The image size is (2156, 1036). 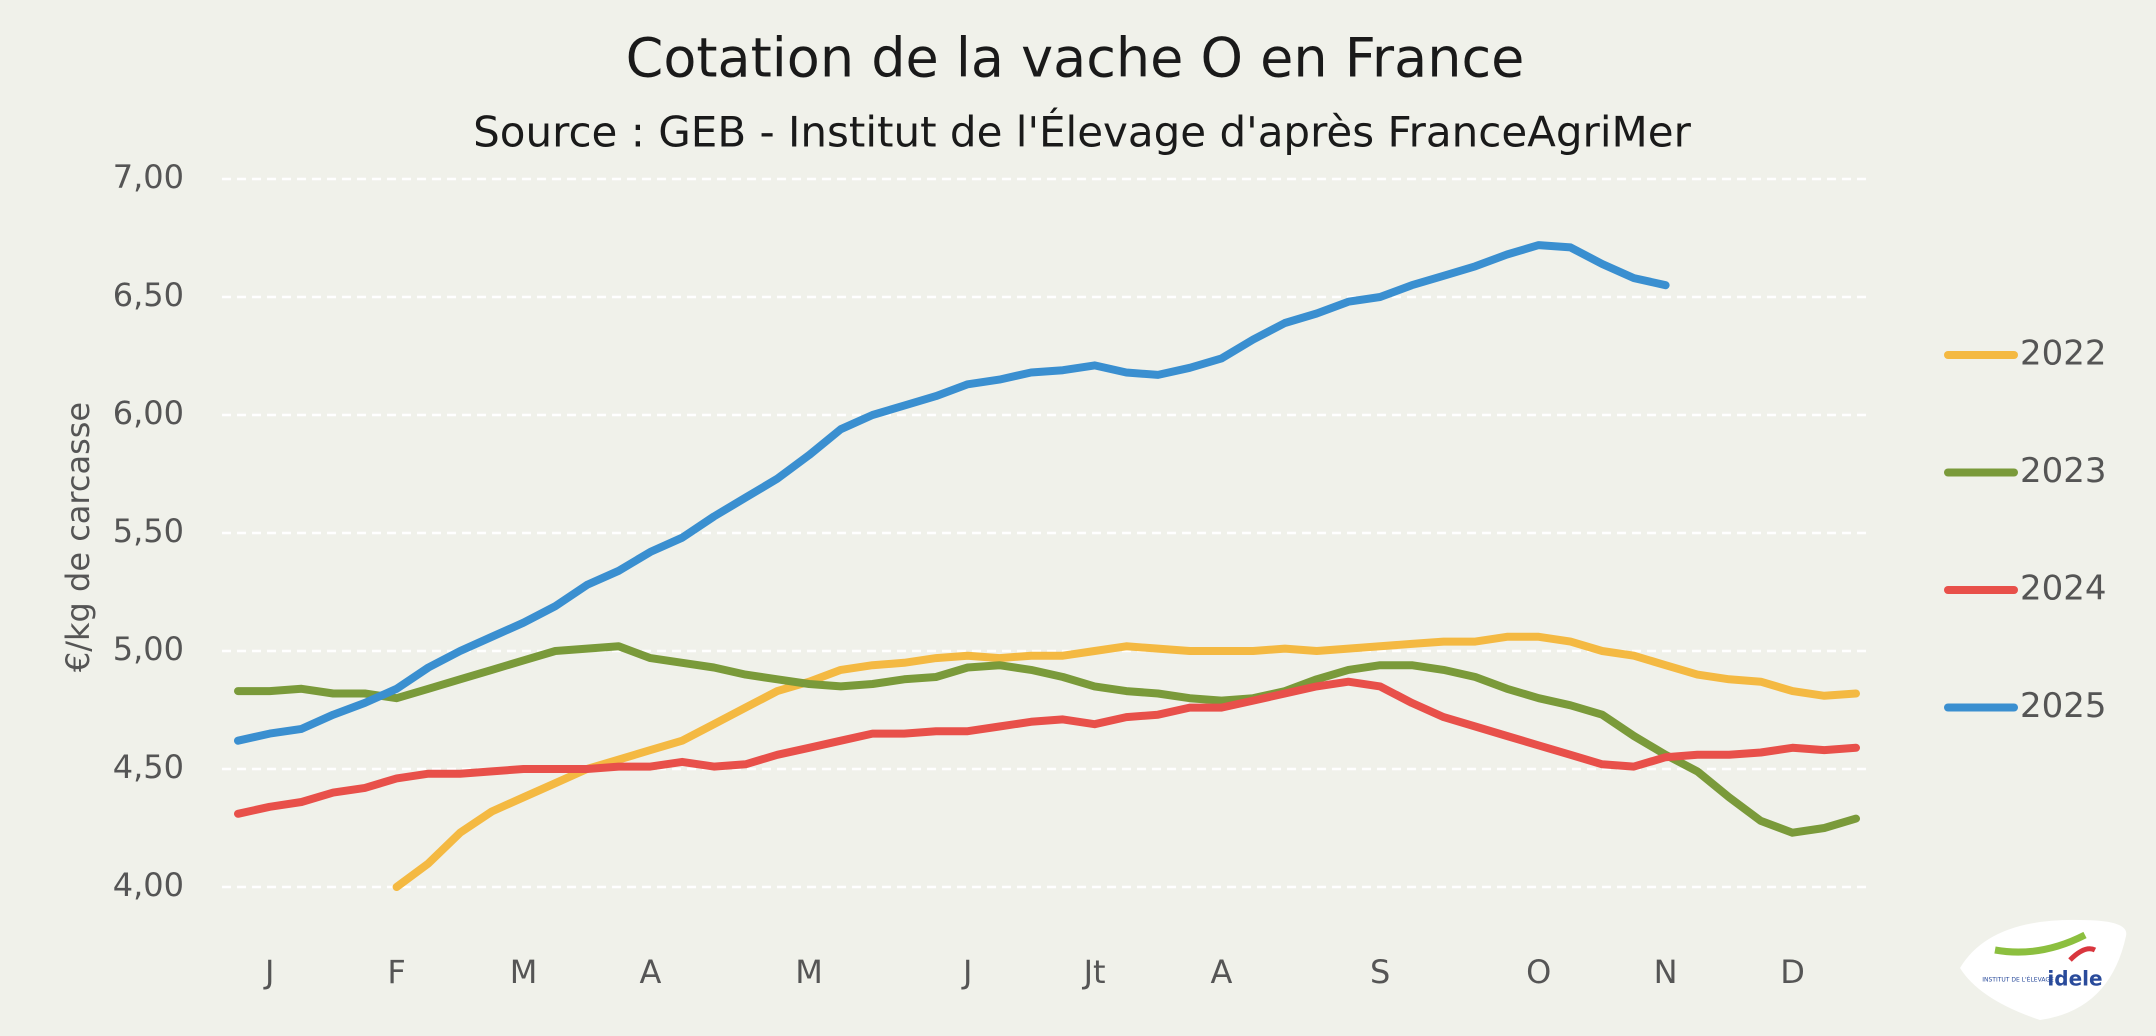 I want to click on y-tick-label: 5,50, so click(x=148, y=531).